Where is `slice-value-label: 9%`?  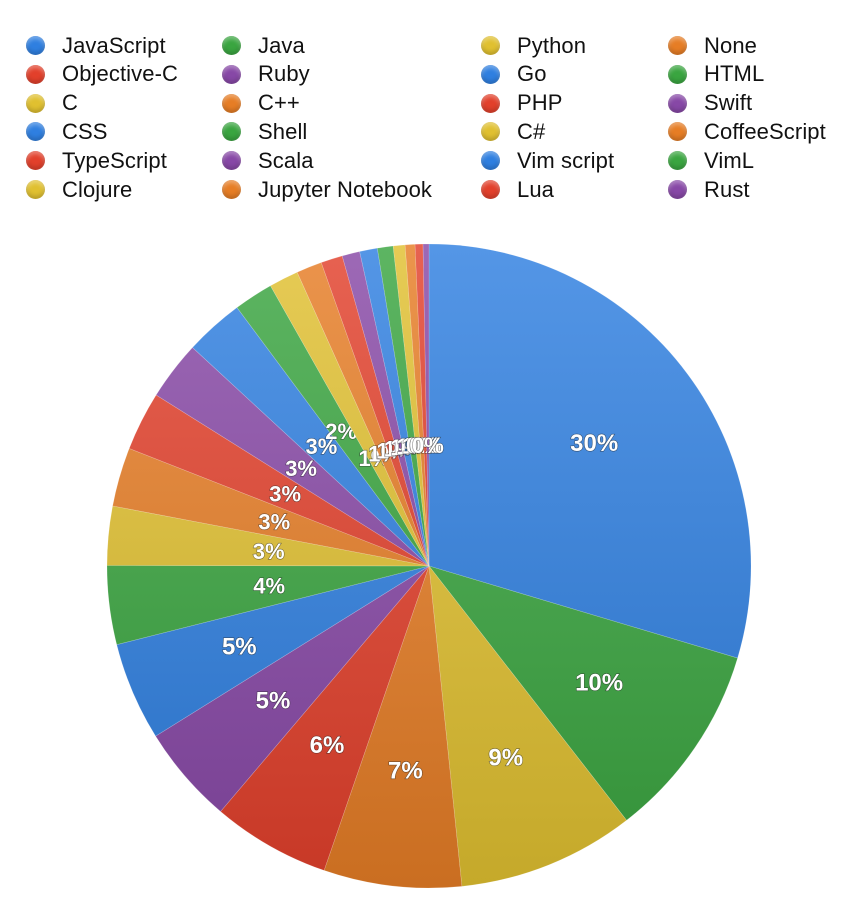 slice-value-label: 9% is located at coordinates (505, 757).